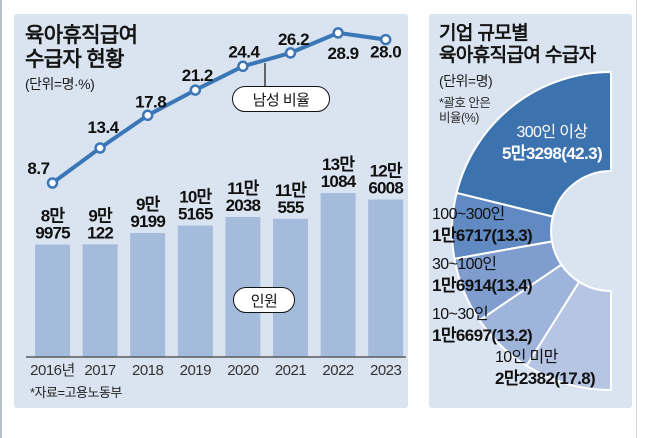 The width and height of the screenshot is (647, 438). Describe the element at coordinates (484, 33) in the screenshot. I see `right-title-line1: 기업 규모별` at that location.